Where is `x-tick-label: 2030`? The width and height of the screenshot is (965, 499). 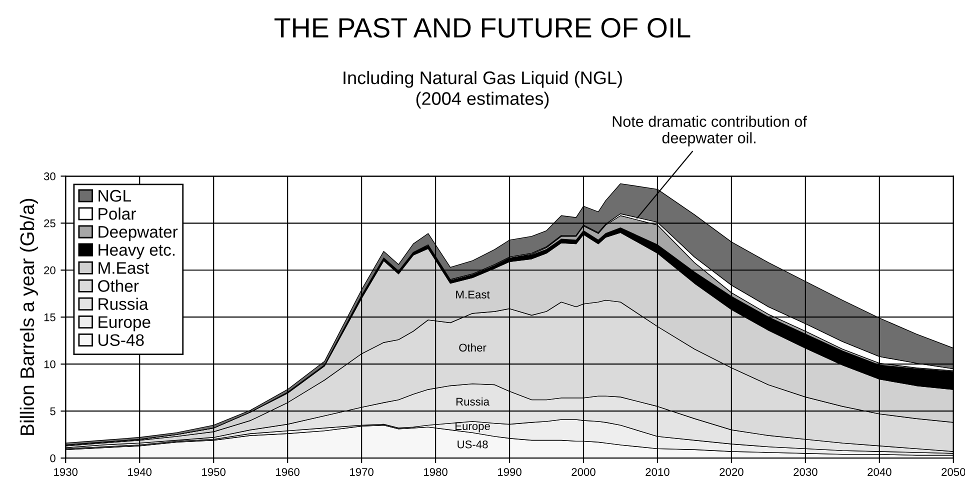
x-tick-label: 2030 is located at coordinates (806, 472).